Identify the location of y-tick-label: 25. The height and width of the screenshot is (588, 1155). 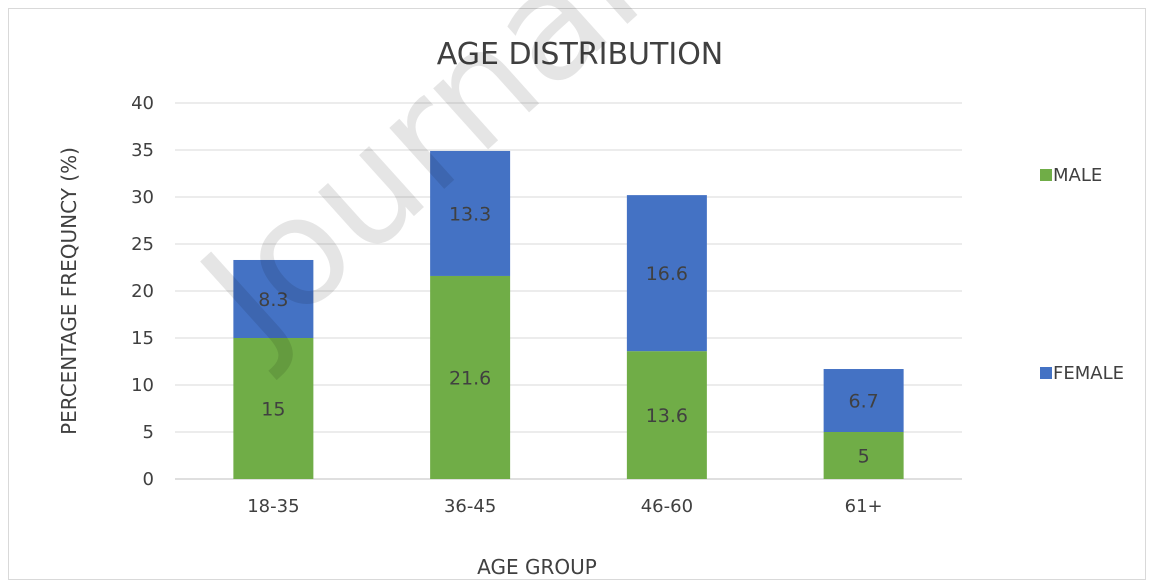
(142, 244).